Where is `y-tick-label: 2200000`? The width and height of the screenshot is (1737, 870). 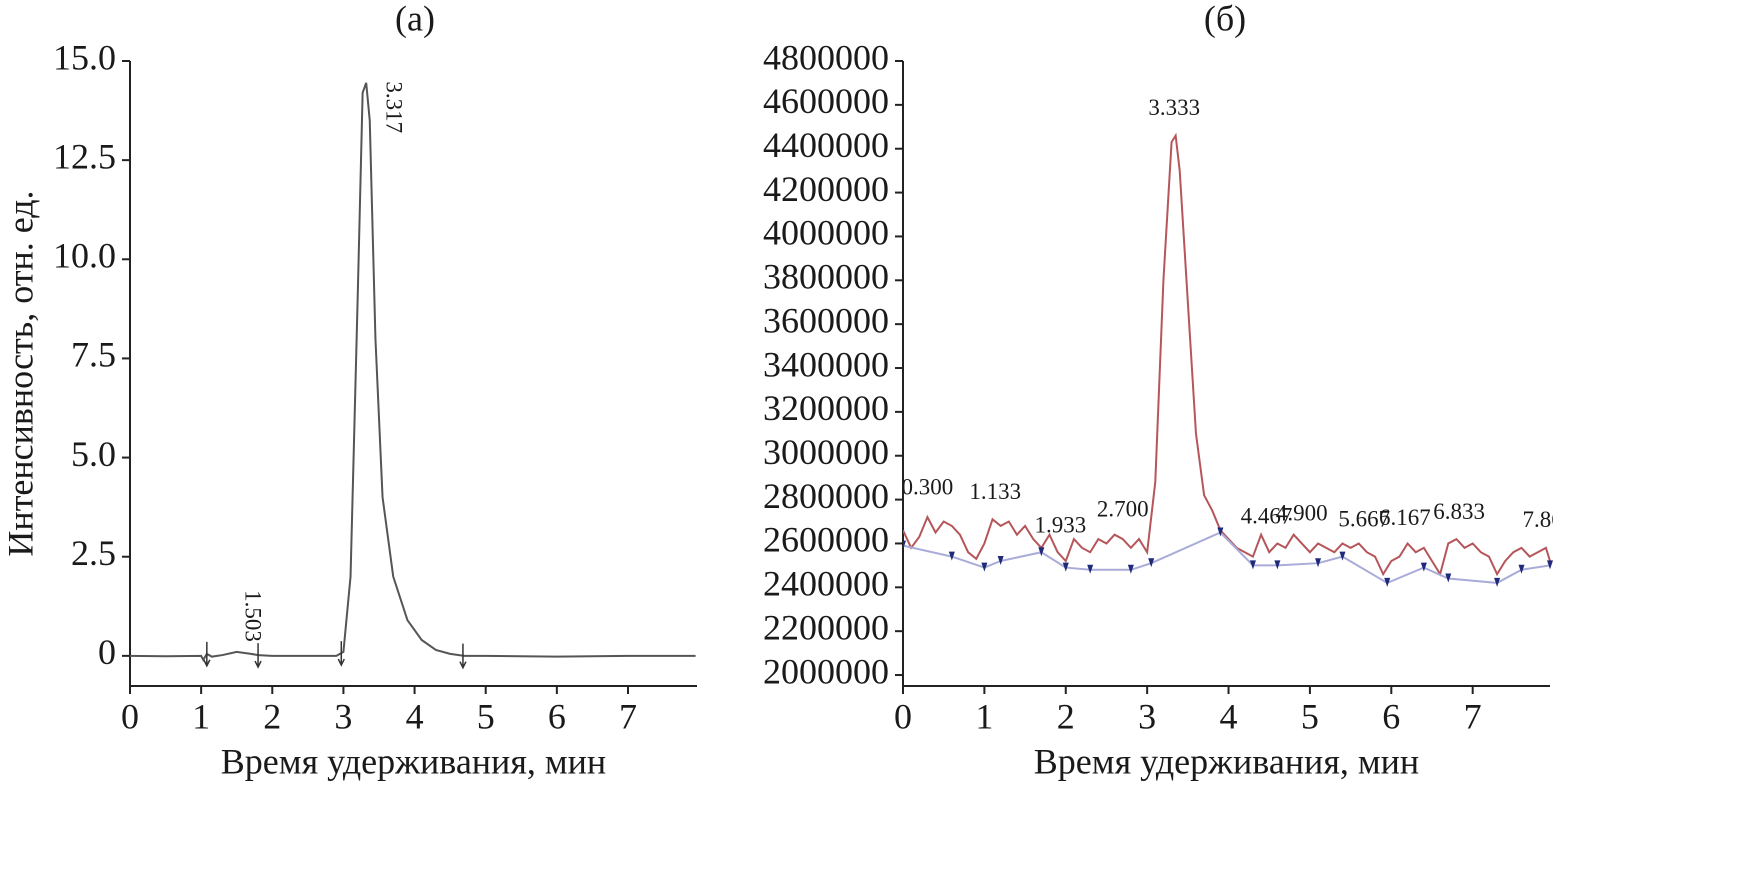 y-tick-label: 2200000 is located at coordinates (826, 627).